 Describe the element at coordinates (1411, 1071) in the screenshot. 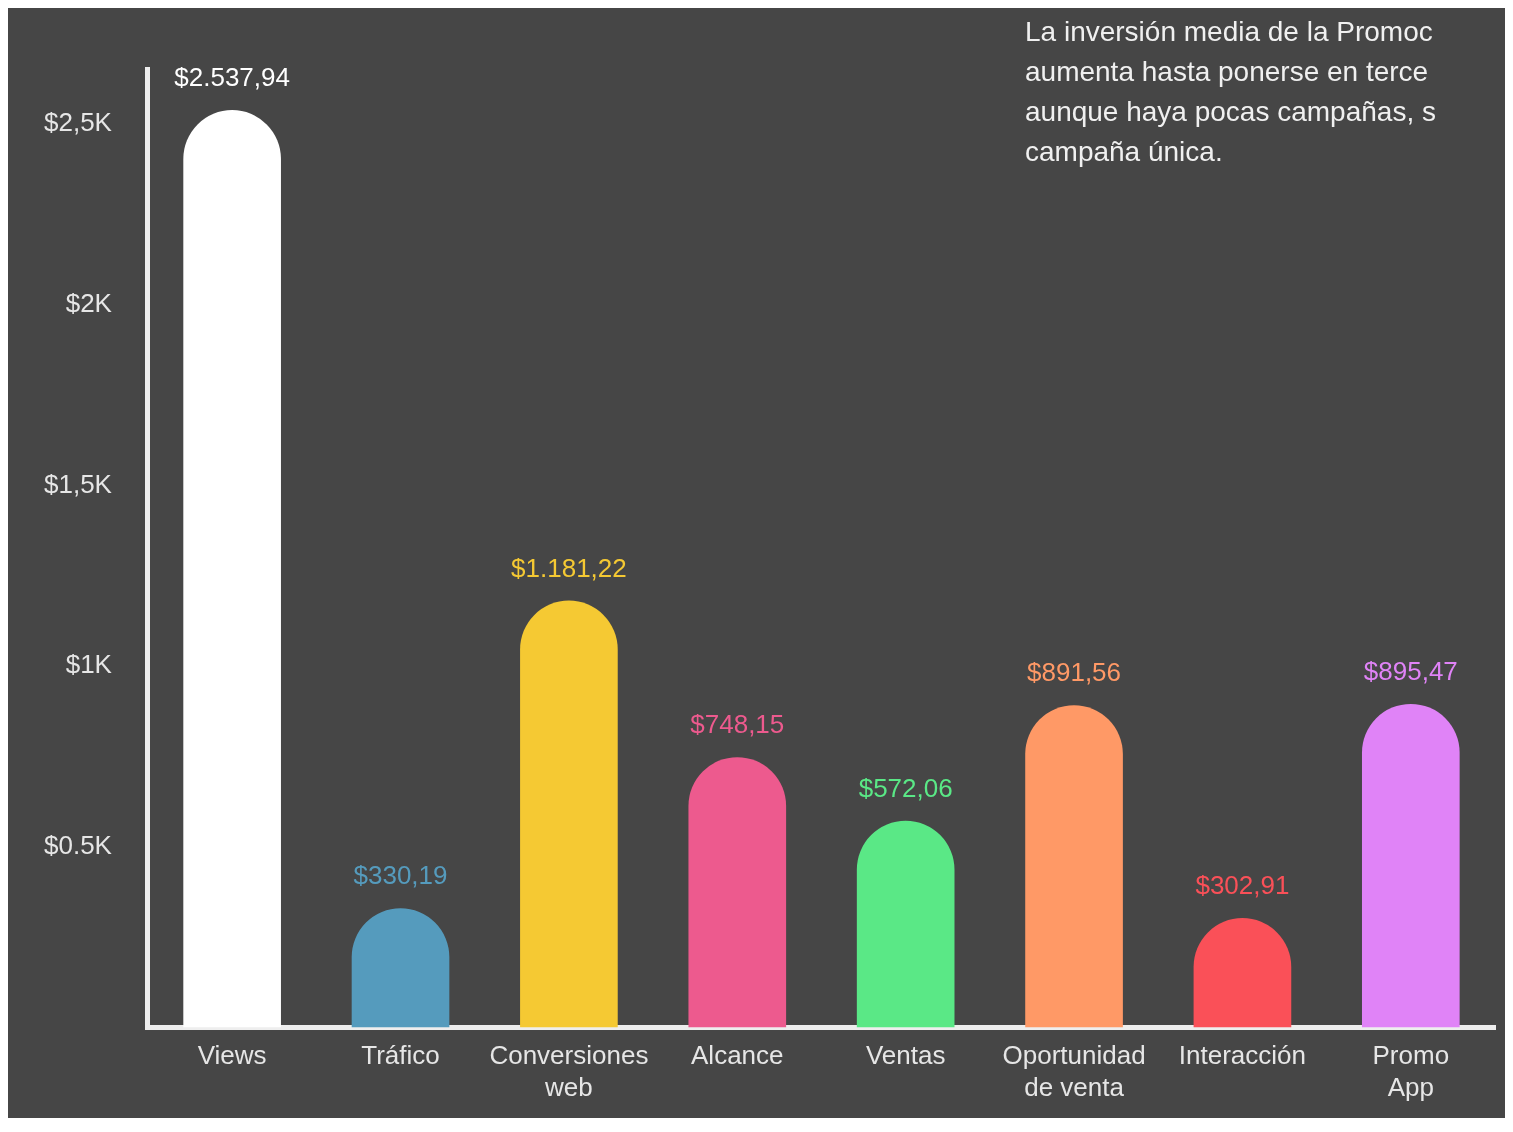

I see `x-tick-label: Promo App` at that location.